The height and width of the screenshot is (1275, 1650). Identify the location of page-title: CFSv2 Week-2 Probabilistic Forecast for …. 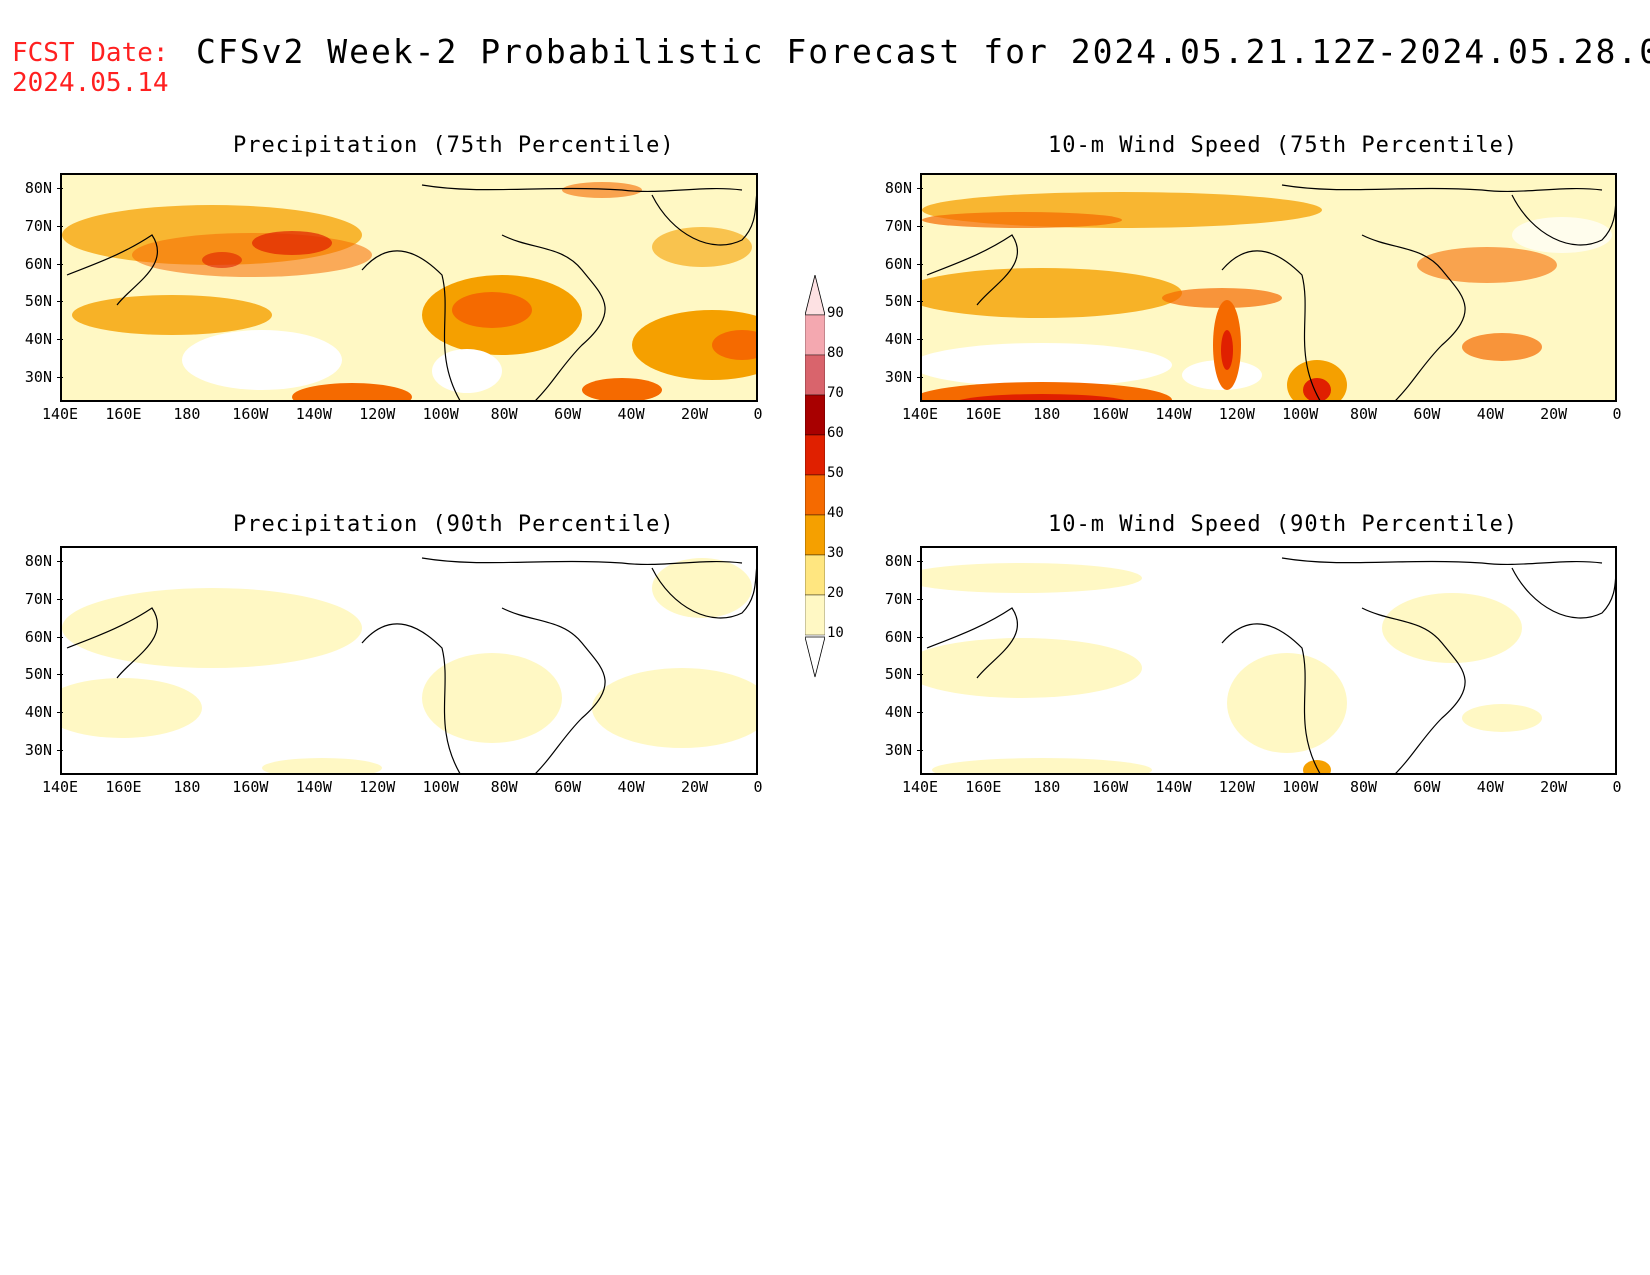
(923, 51).